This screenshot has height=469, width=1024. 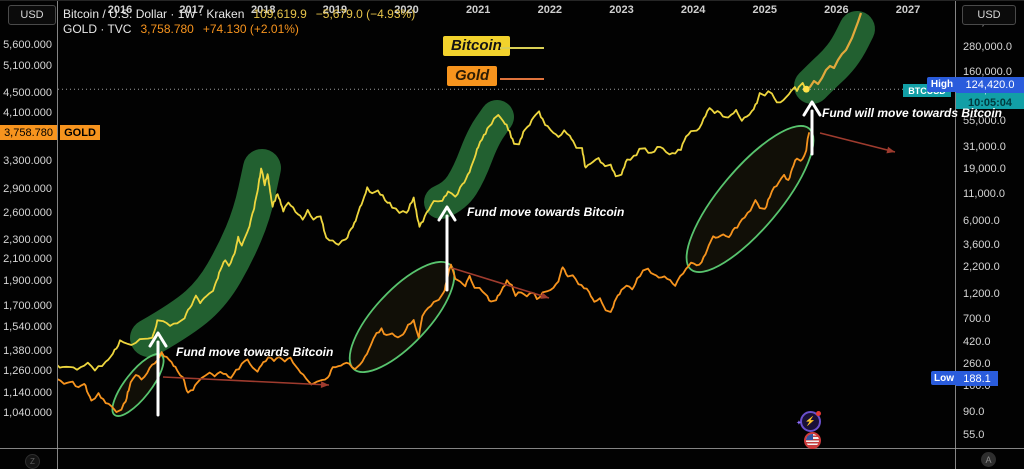 I want to click on year-label: 2025, so click(x=764, y=10).